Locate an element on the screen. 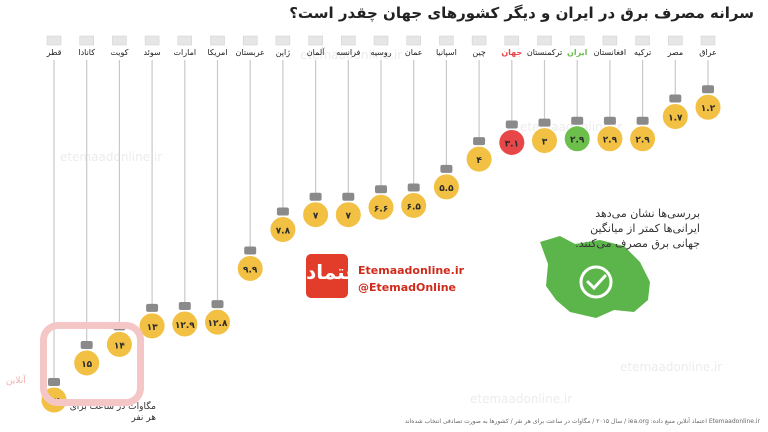  bulb-value-label: ۵.۵ is located at coordinates (446, 189).